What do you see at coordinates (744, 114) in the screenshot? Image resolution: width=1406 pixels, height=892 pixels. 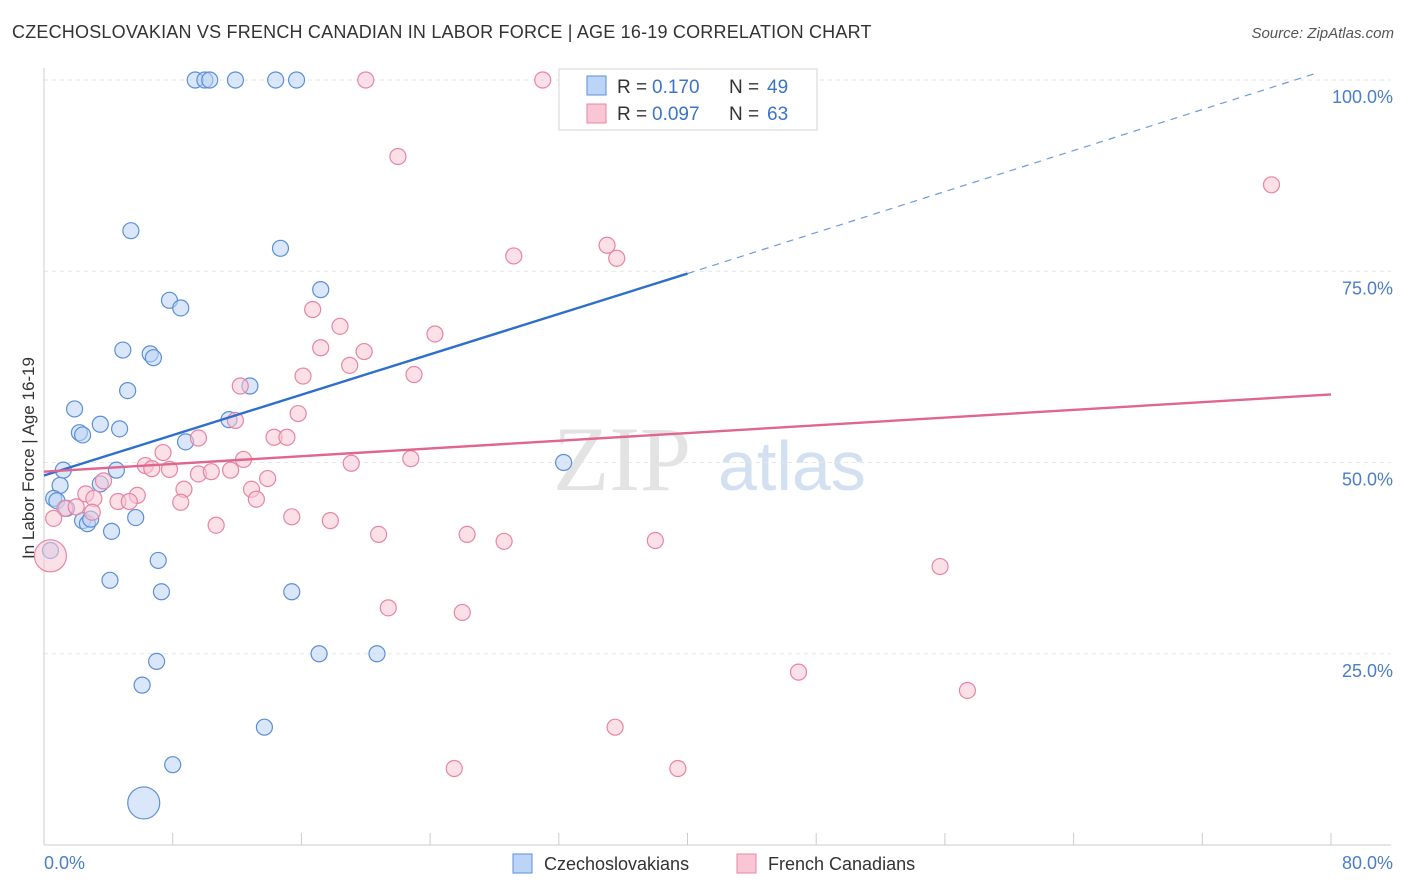 I see `legend-n-label-pink: N =` at bounding box center [744, 114].